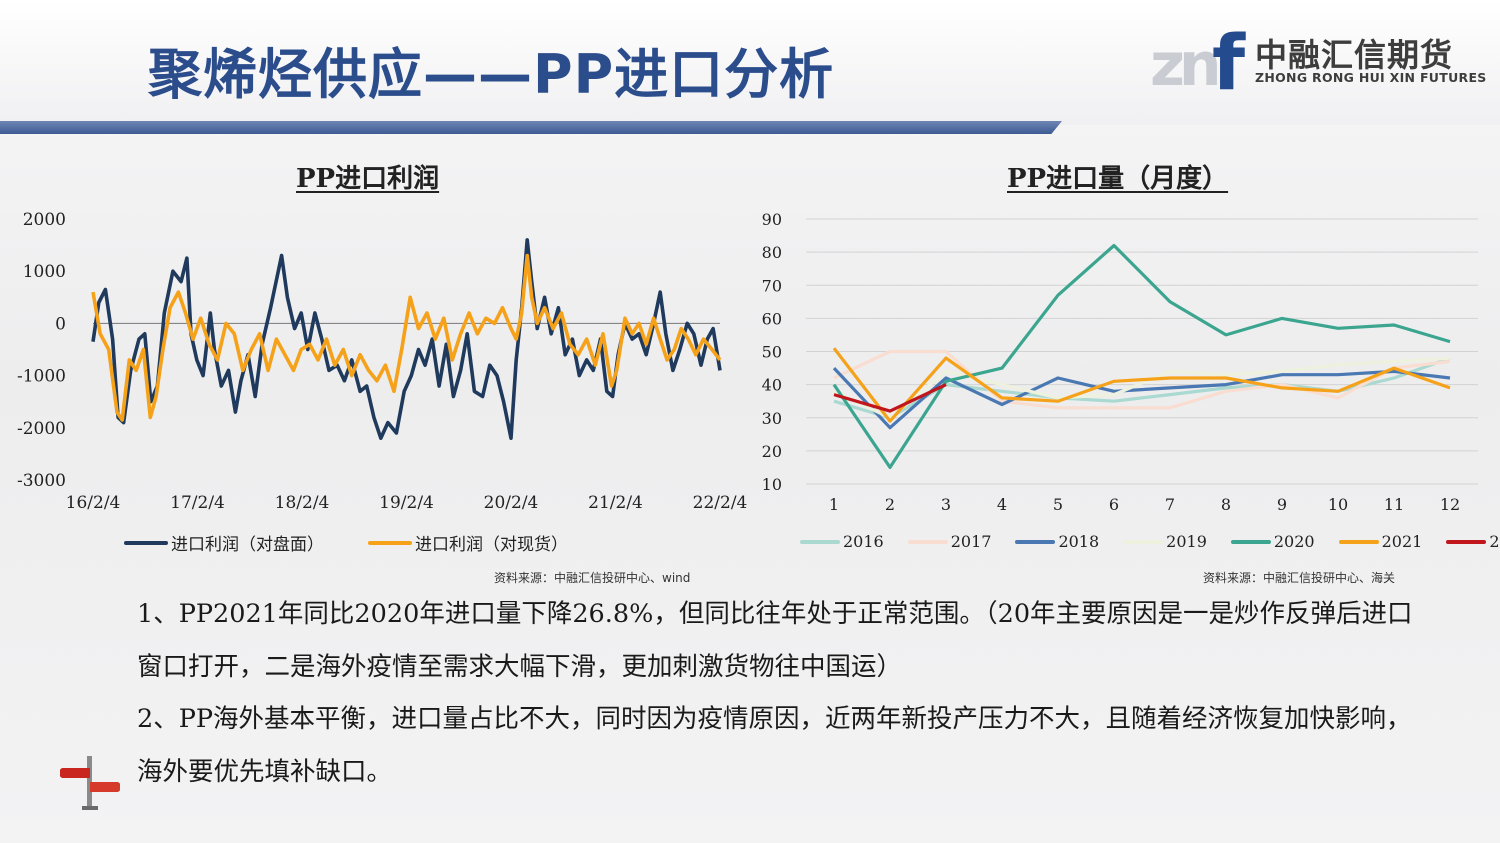  I want to click on y-tick-label: 40, so click(772, 385).